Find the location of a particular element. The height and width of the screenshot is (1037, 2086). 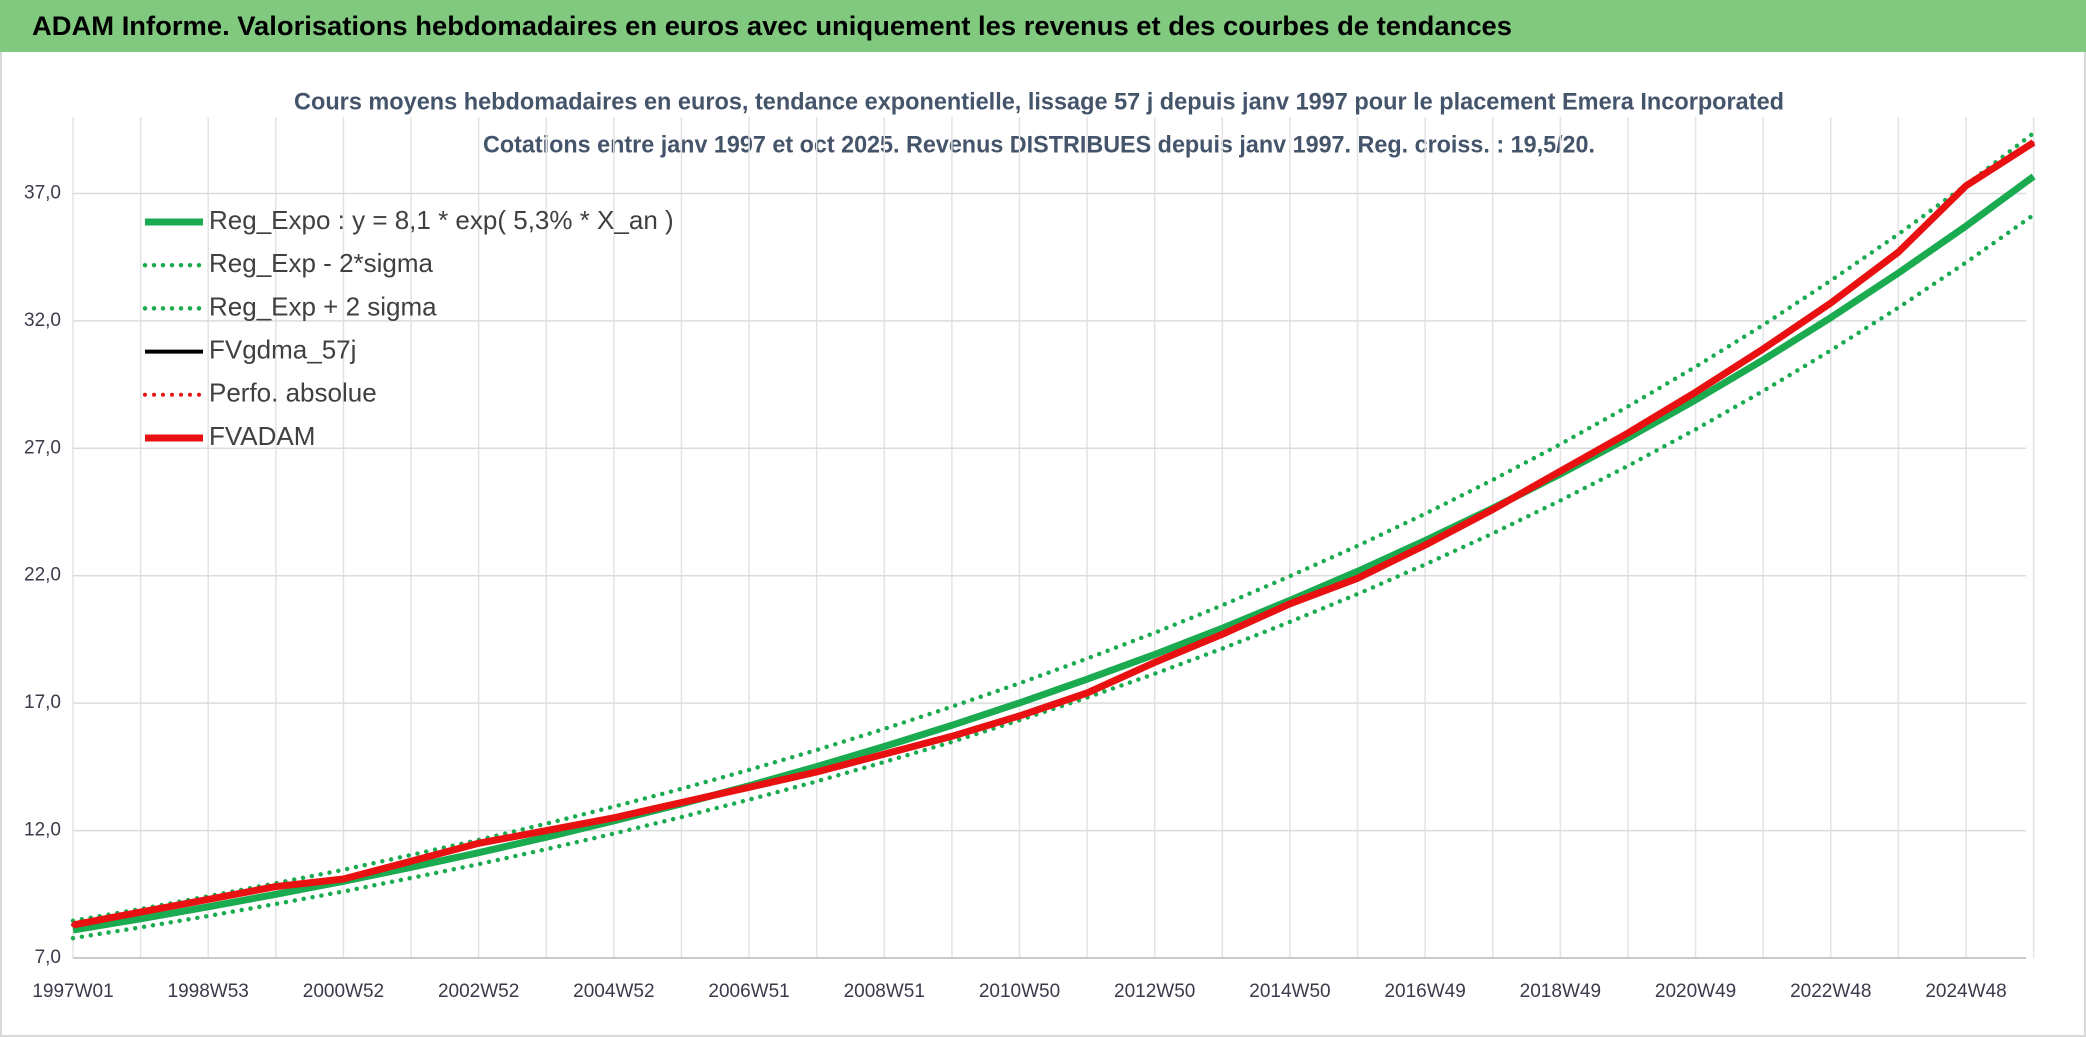

x-tick-label: 2000W52 is located at coordinates (343, 991).